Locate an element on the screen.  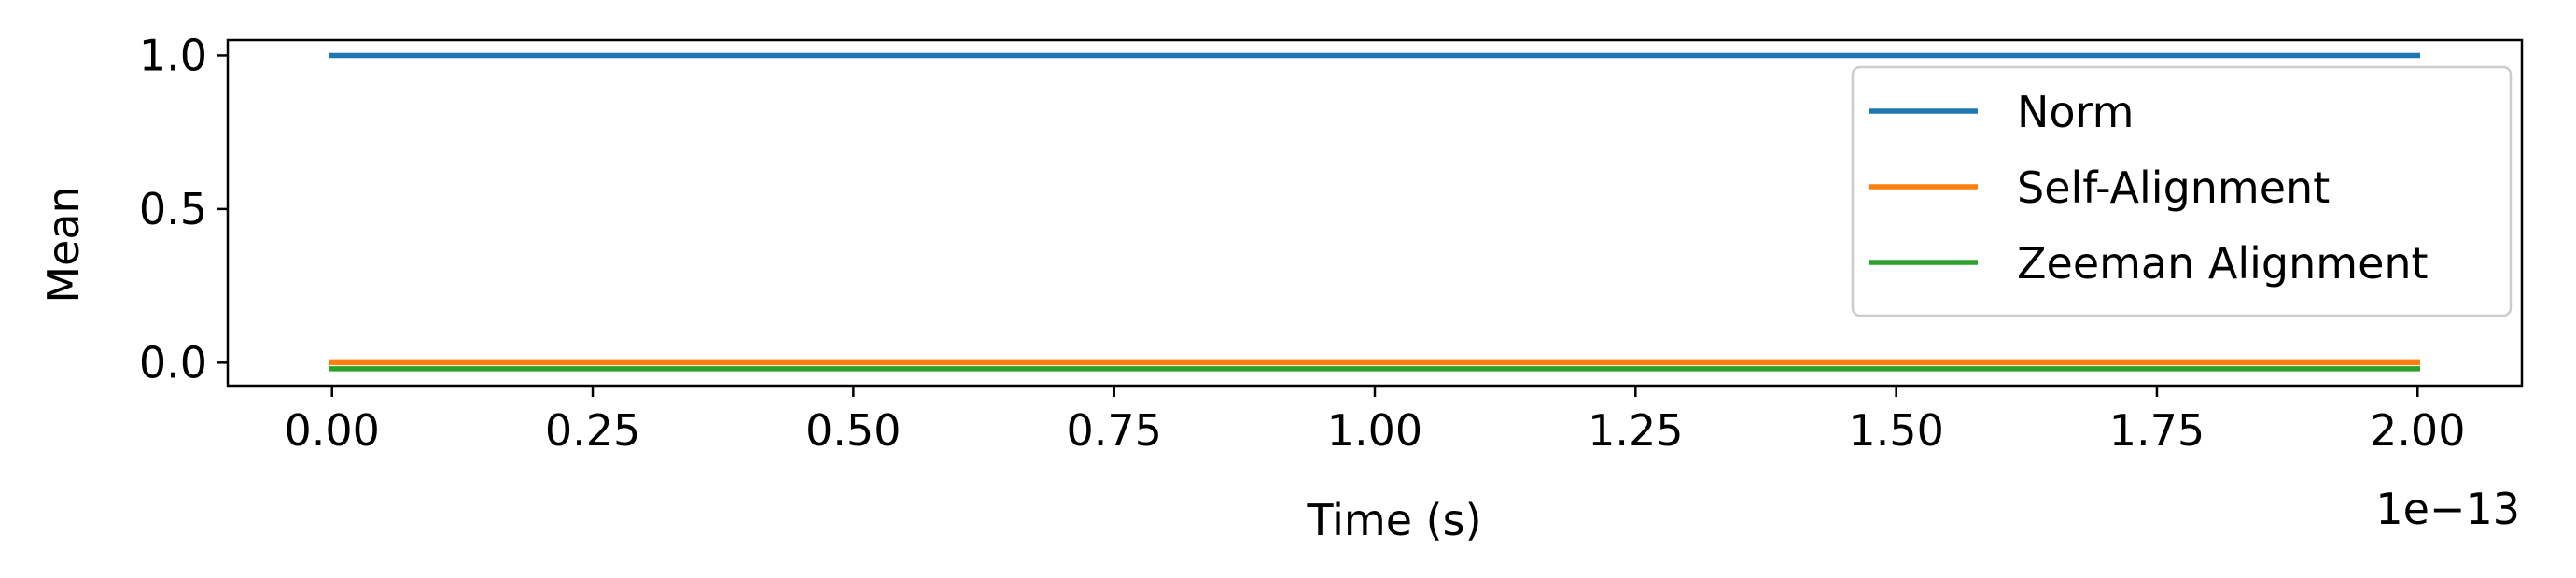
y-tick-label: 1.0 is located at coordinates (173, 55).